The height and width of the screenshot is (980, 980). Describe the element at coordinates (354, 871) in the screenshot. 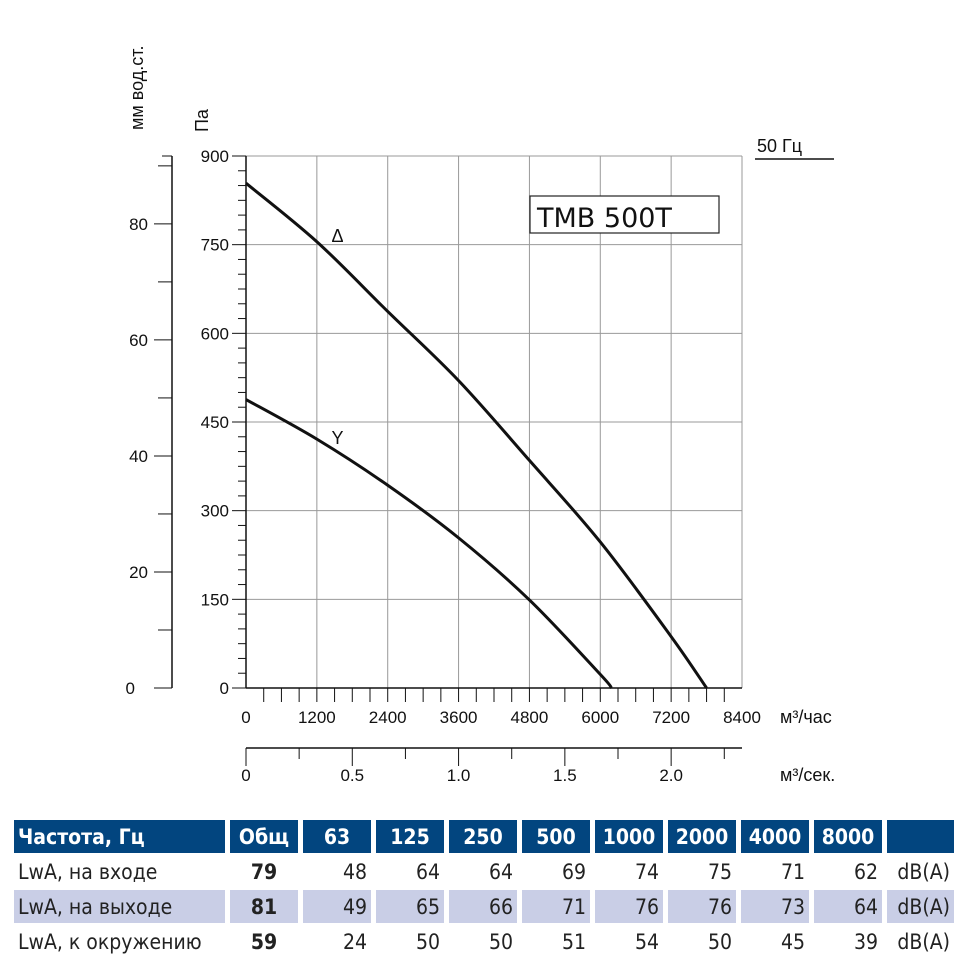

I see `band-value: 48` at that location.